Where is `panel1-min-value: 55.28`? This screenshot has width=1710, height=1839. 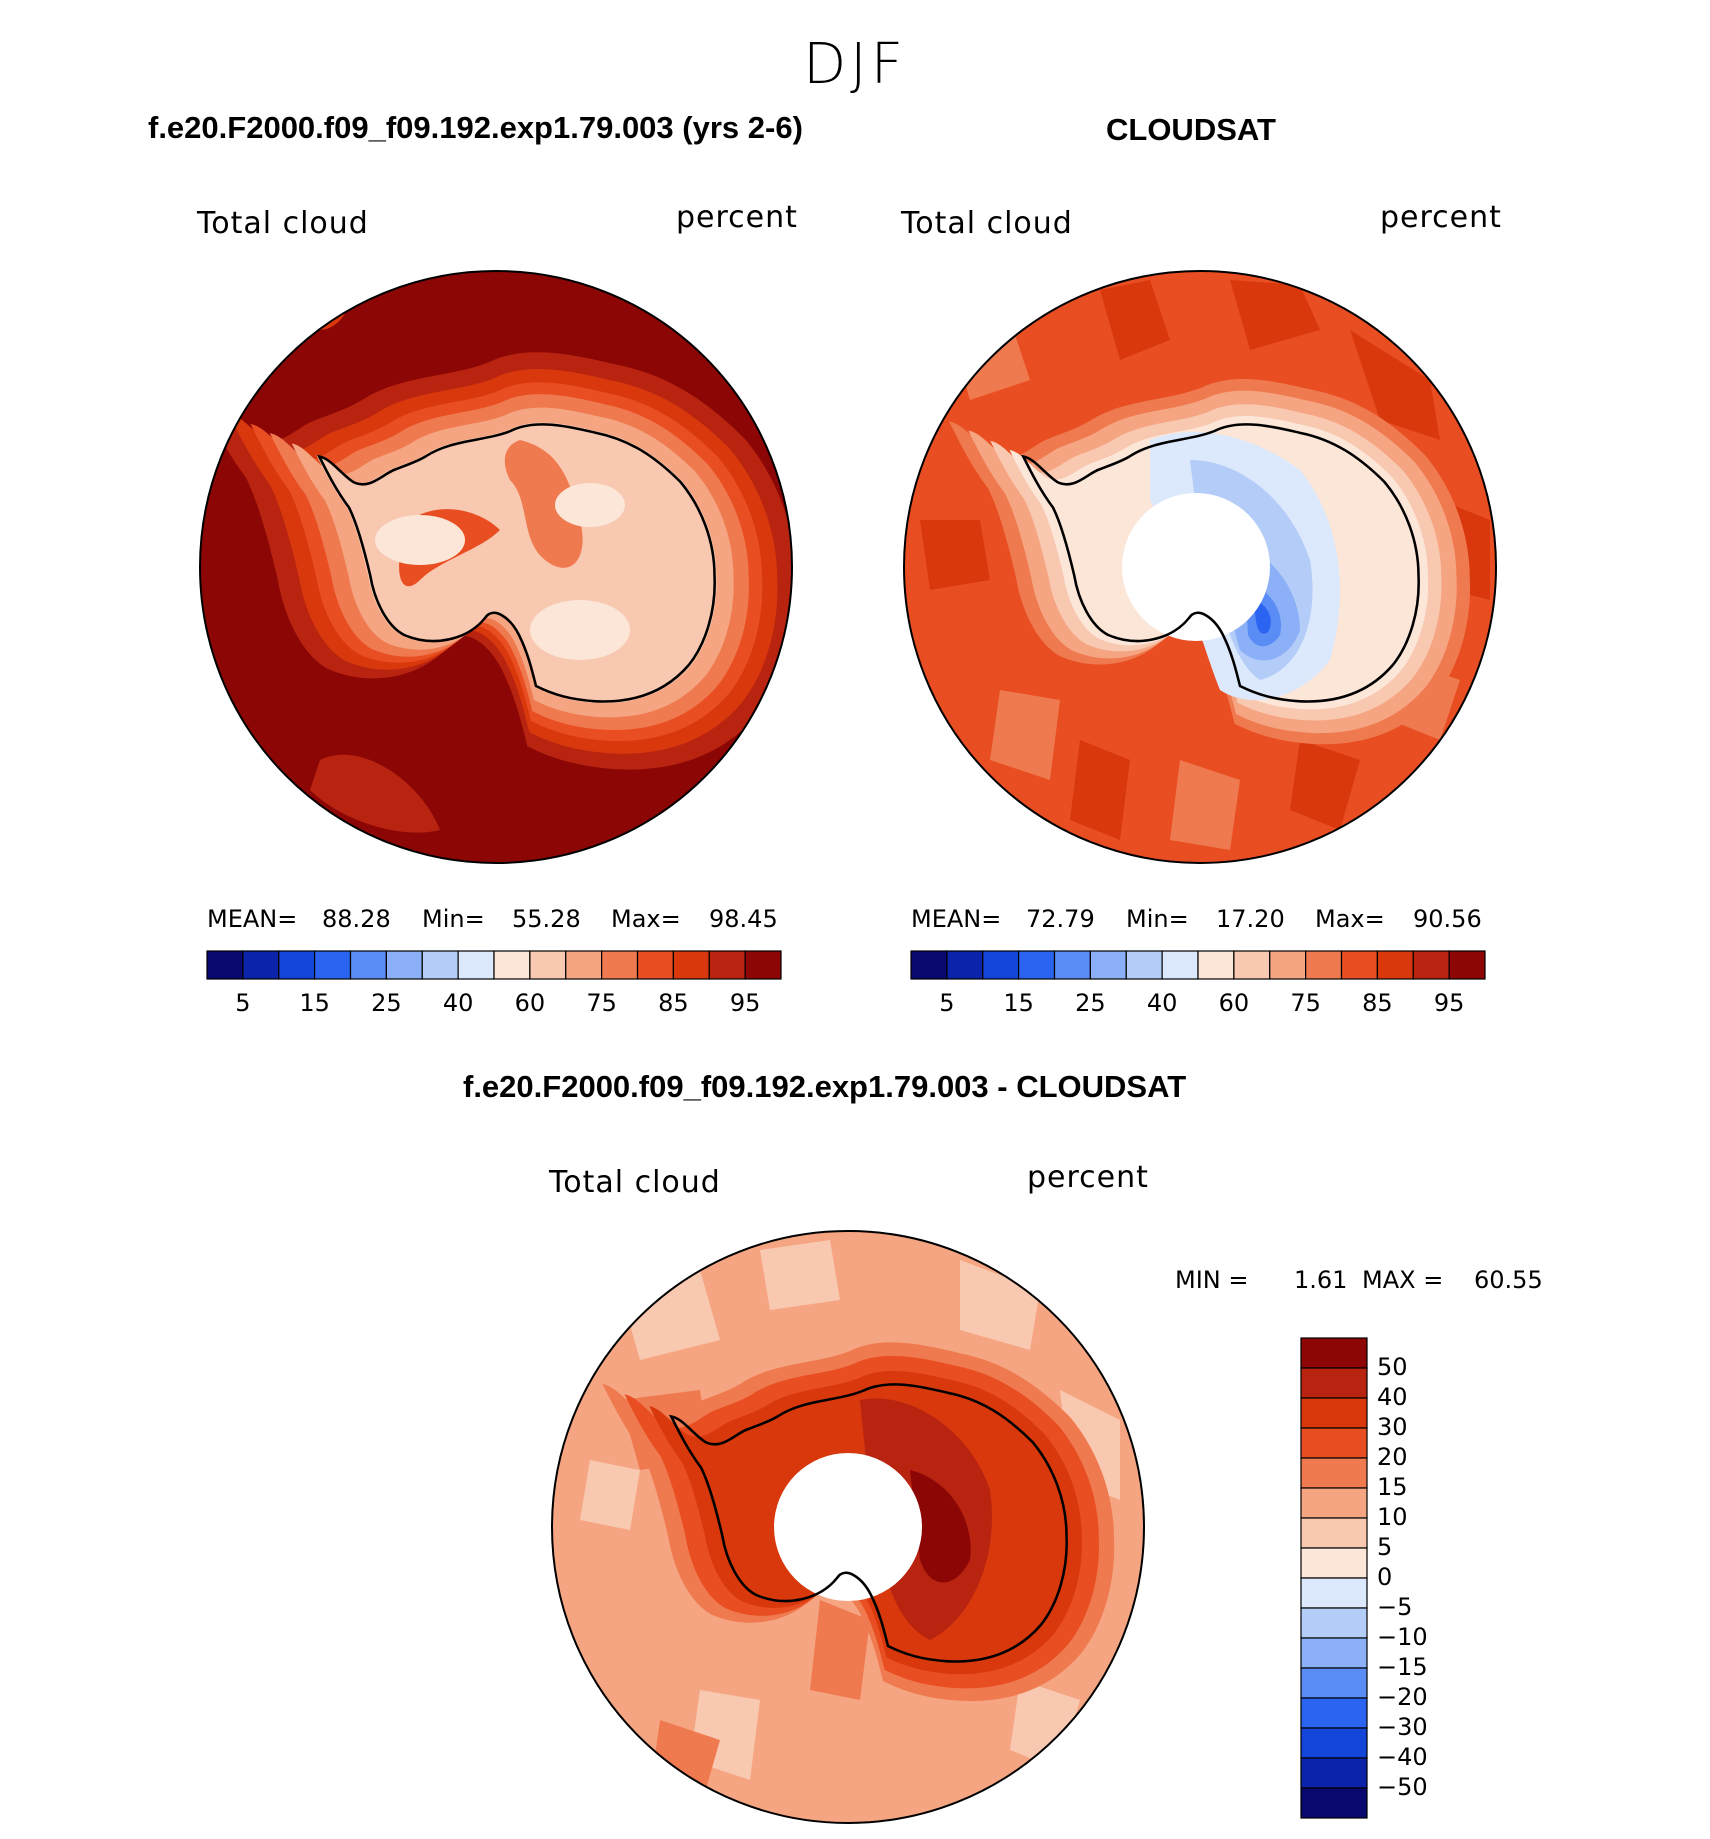 panel1-min-value: 55.28 is located at coordinates (546, 919).